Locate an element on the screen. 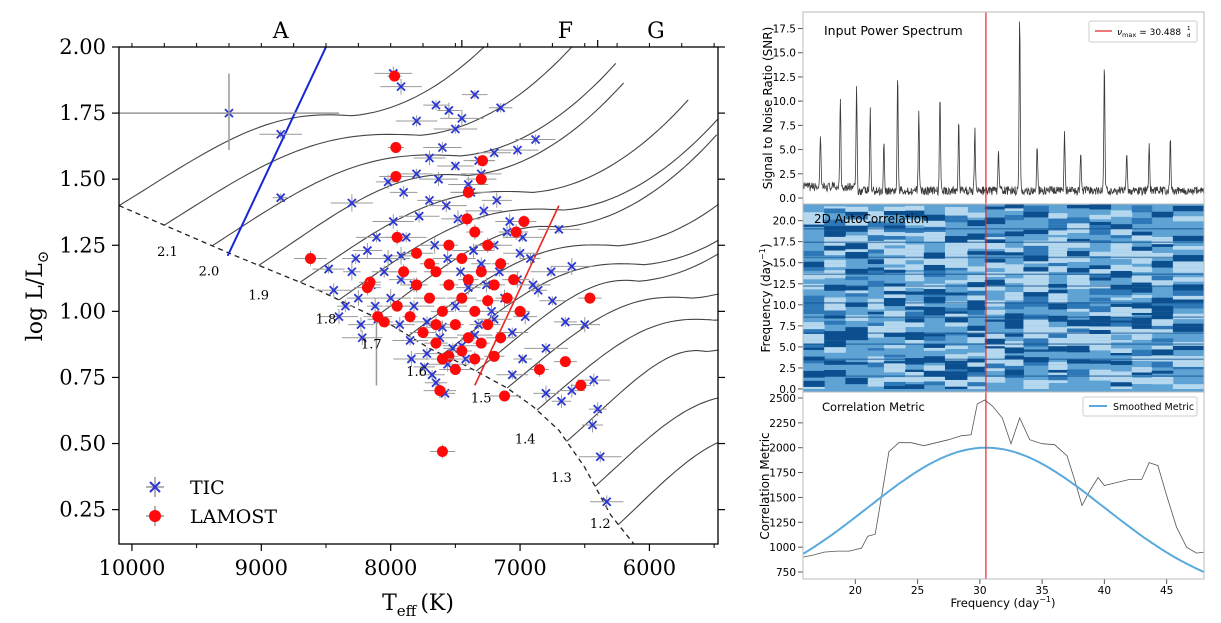 This screenshot has height=623, width=1221. ps-title: Input Power Spectrum is located at coordinates (893, 30).